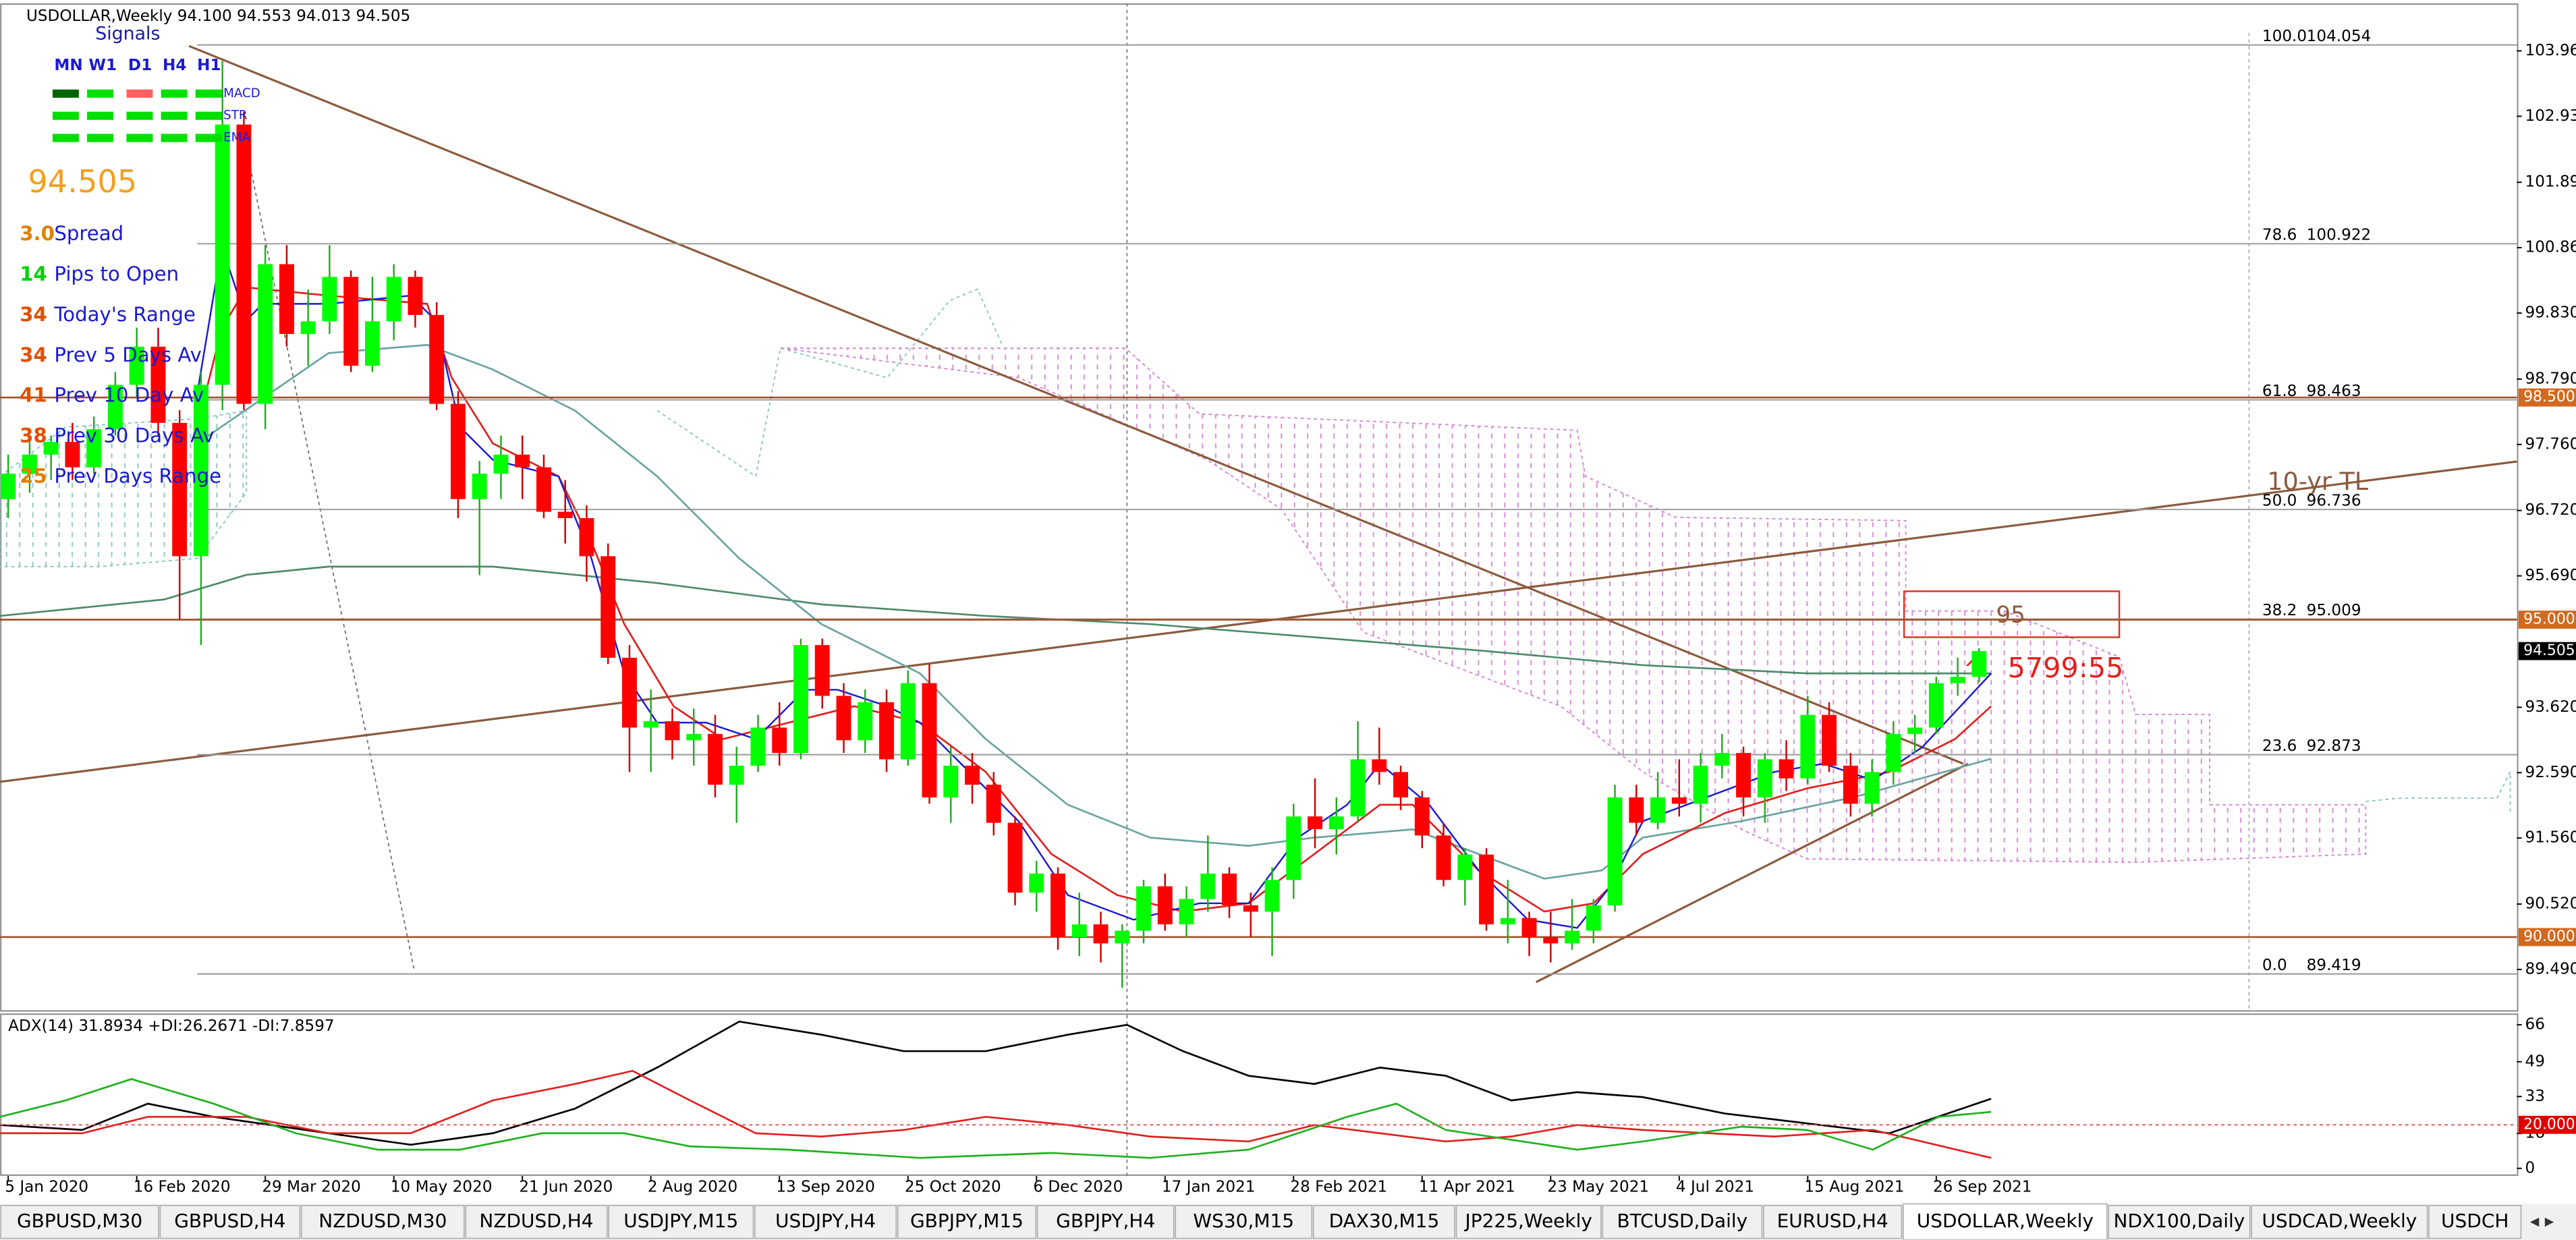 The image size is (2576, 1240). What do you see at coordinates (2542, 1221) in the screenshot?
I see `tab-scroll: ◂ ▸` at bounding box center [2542, 1221].